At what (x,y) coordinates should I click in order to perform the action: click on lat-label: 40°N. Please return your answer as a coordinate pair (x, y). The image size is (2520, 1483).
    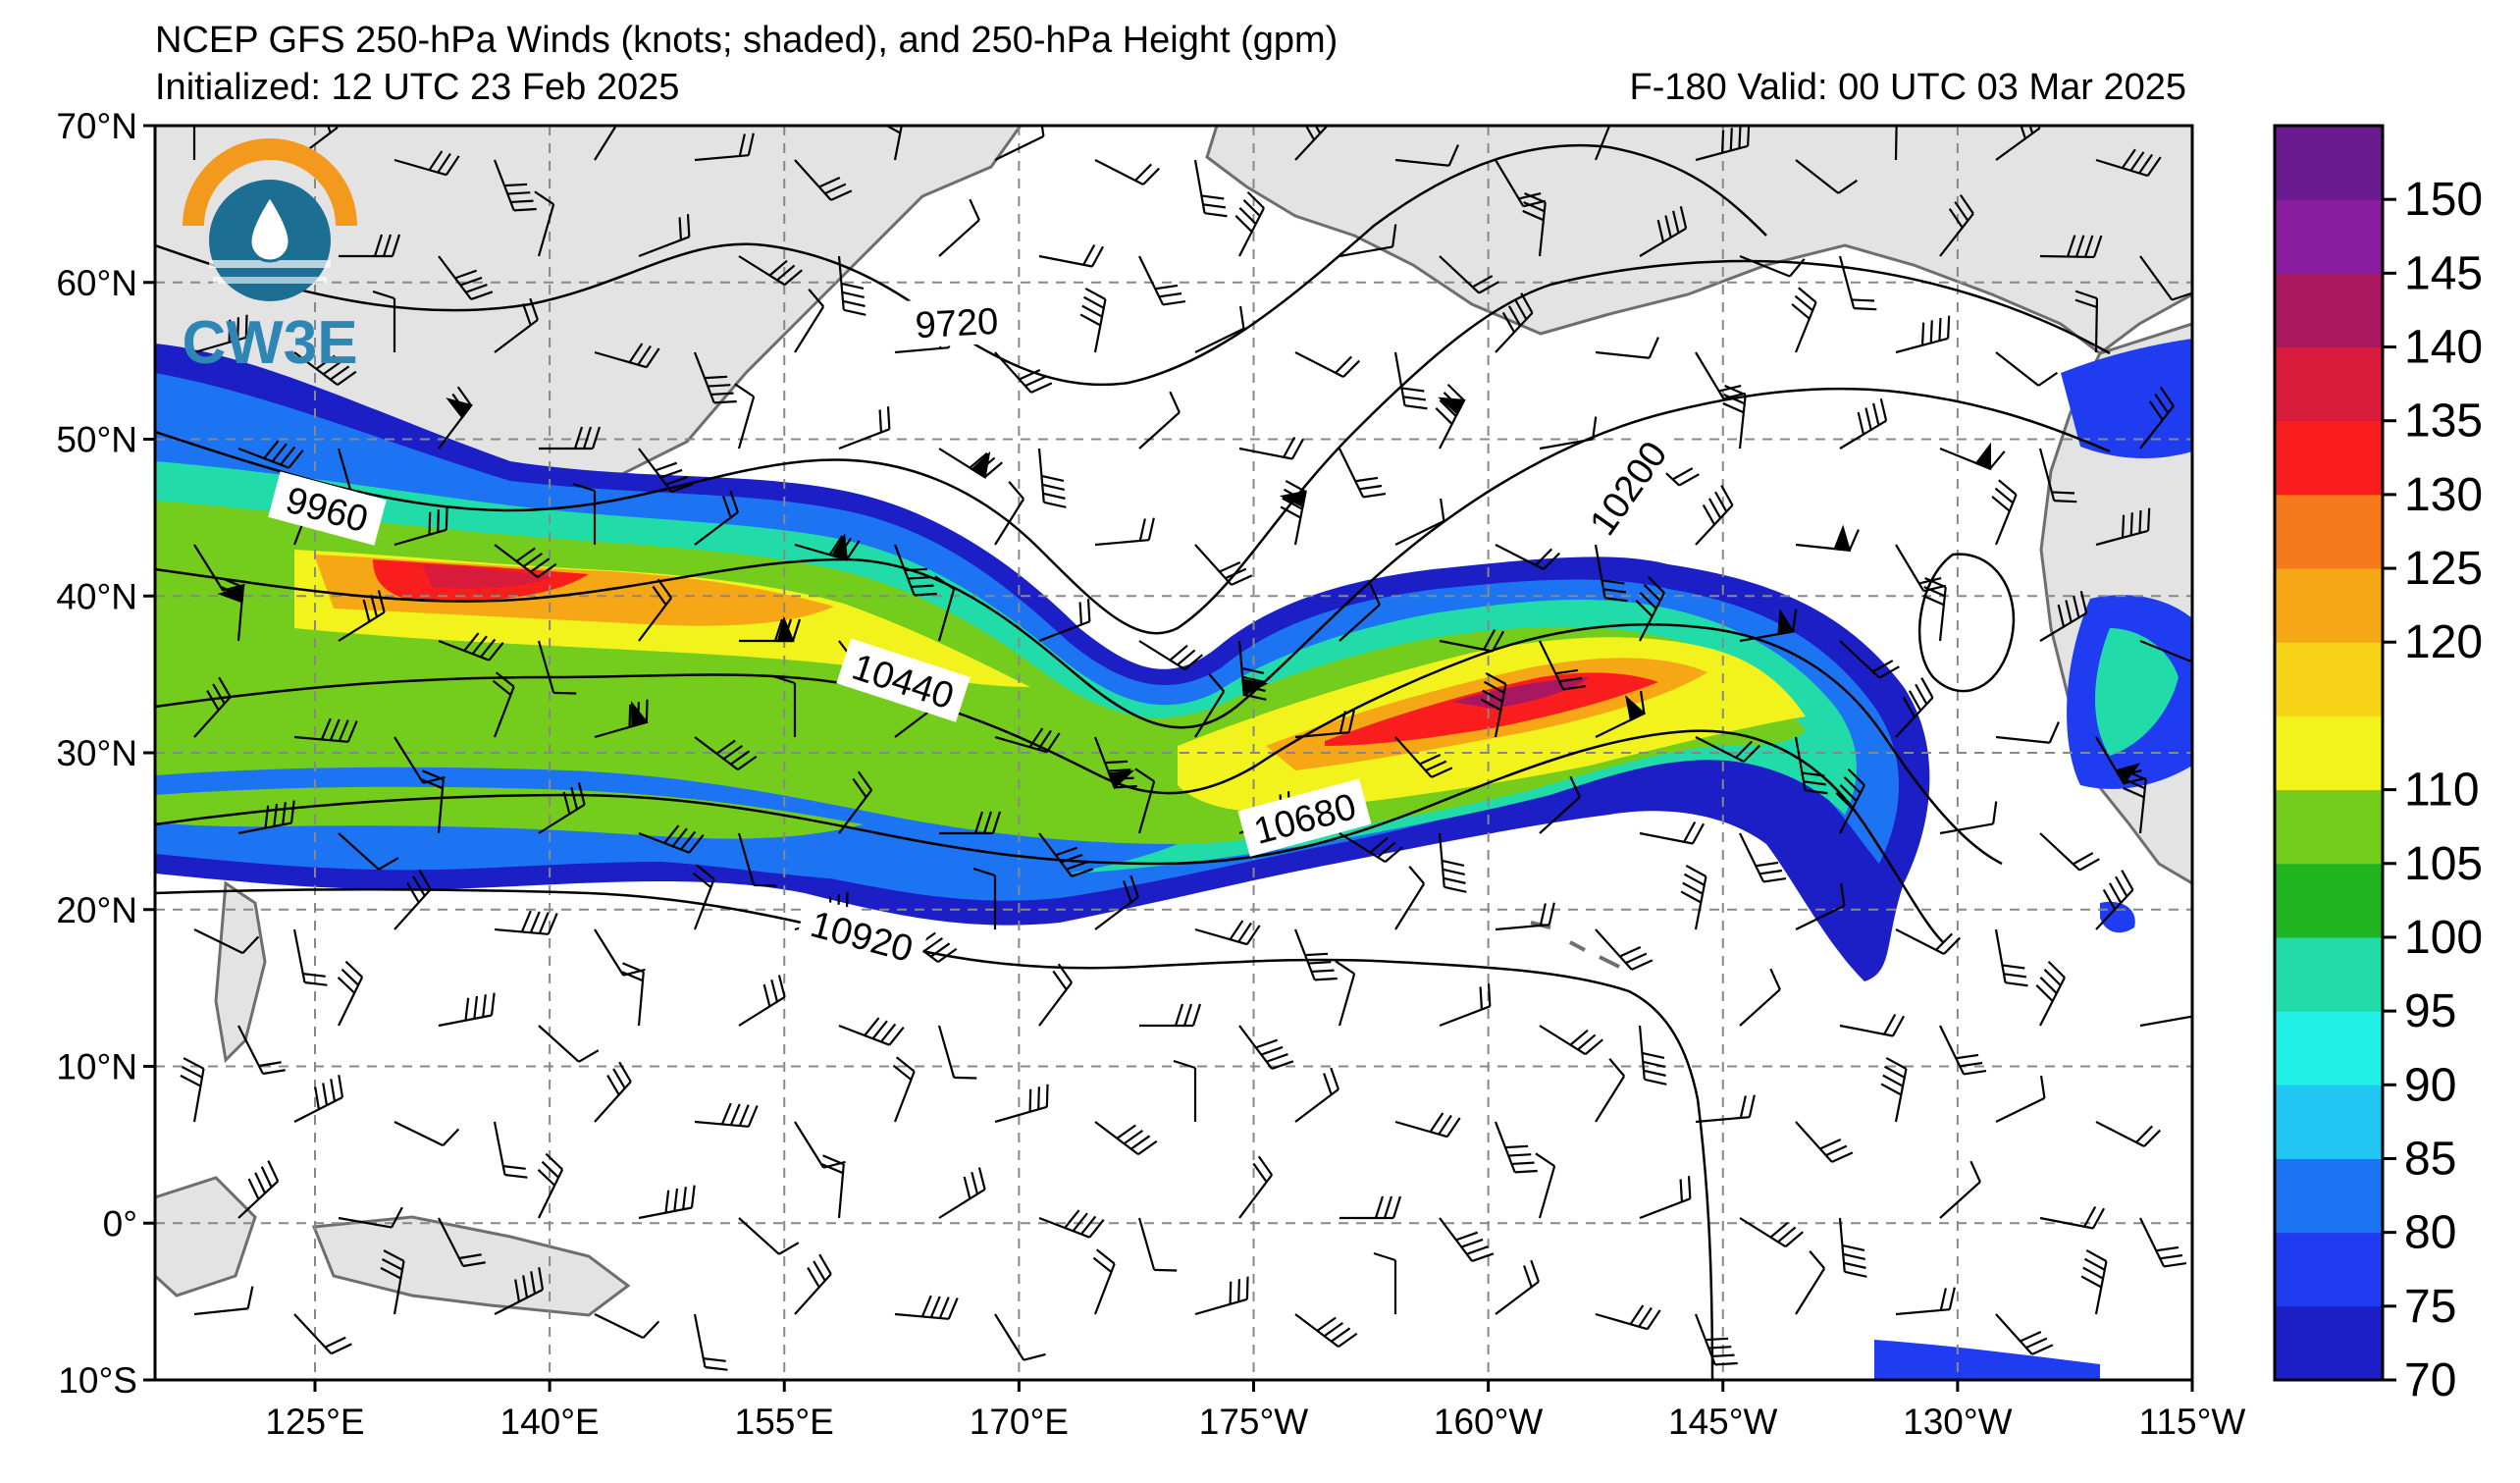
    Looking at the image, I should click on (96, 596).